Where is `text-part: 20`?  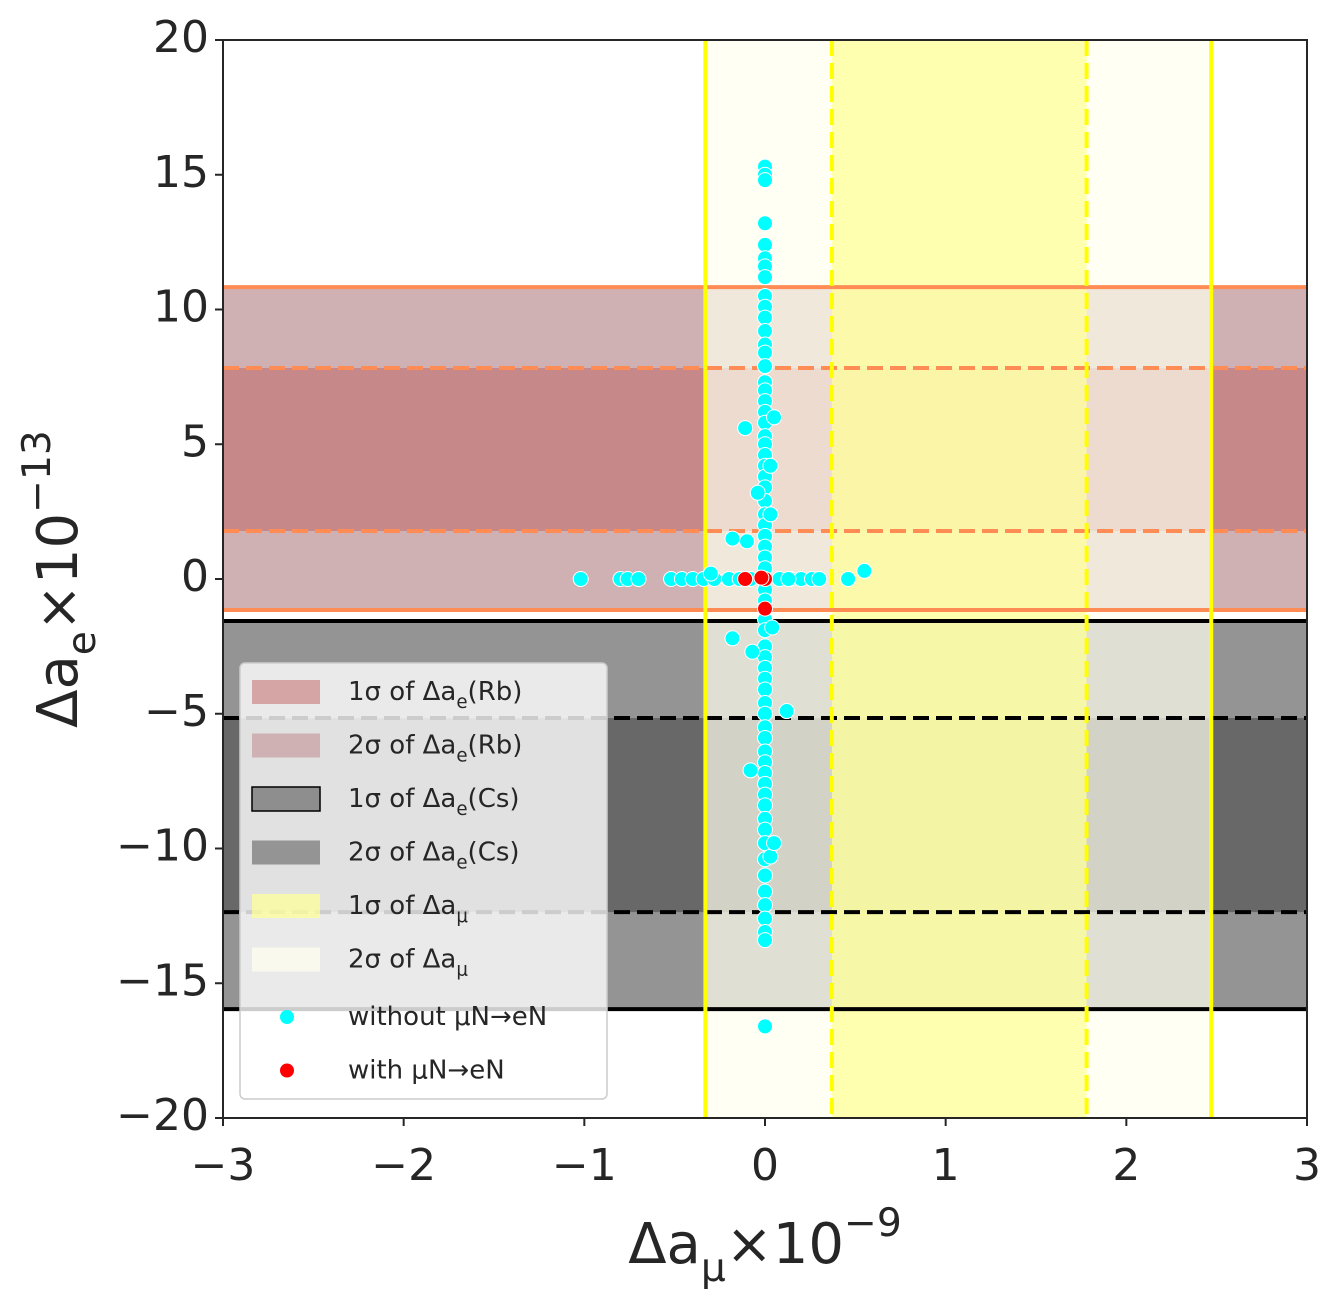 text-part: 20 is located at coordinates (181, 37).